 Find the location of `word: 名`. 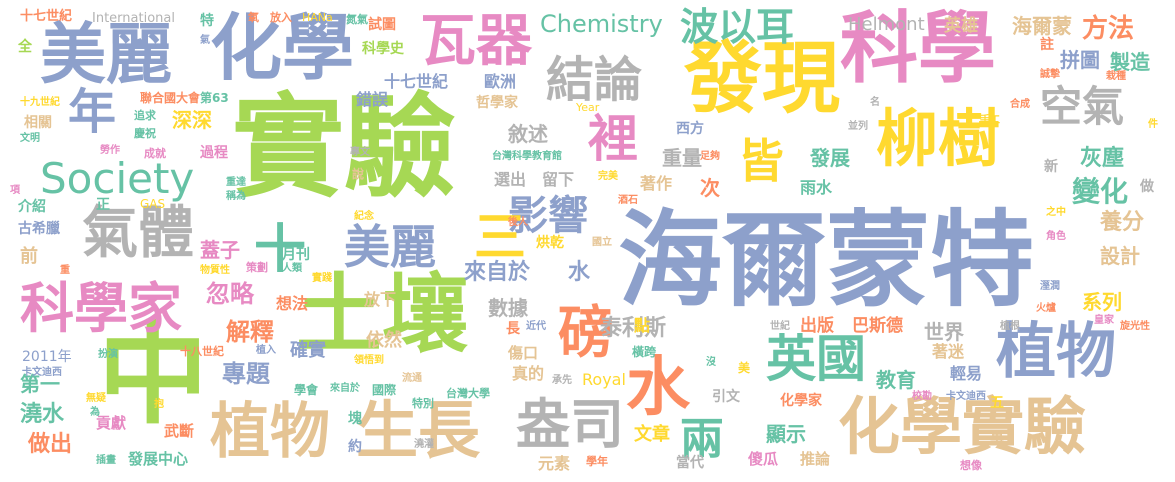

word: 名 is located at coordinates (875, 102).